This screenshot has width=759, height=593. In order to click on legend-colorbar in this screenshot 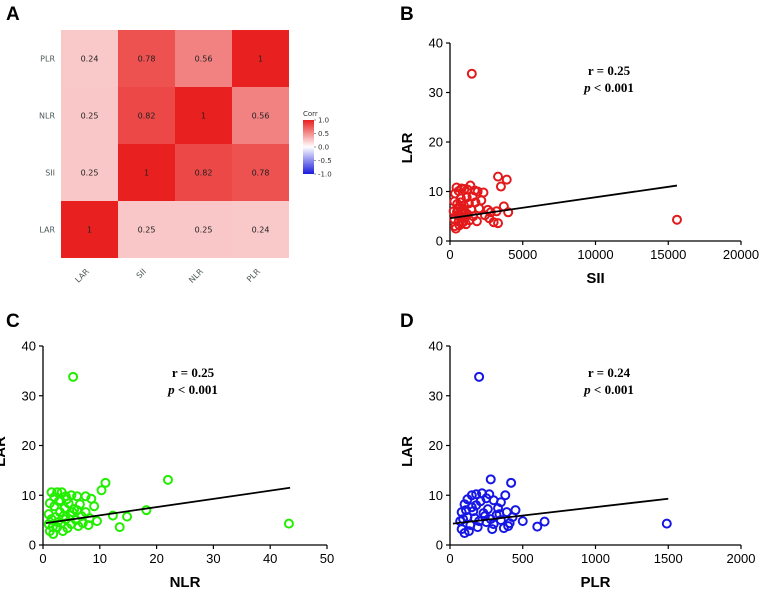, I will do `click(308, 147)`.